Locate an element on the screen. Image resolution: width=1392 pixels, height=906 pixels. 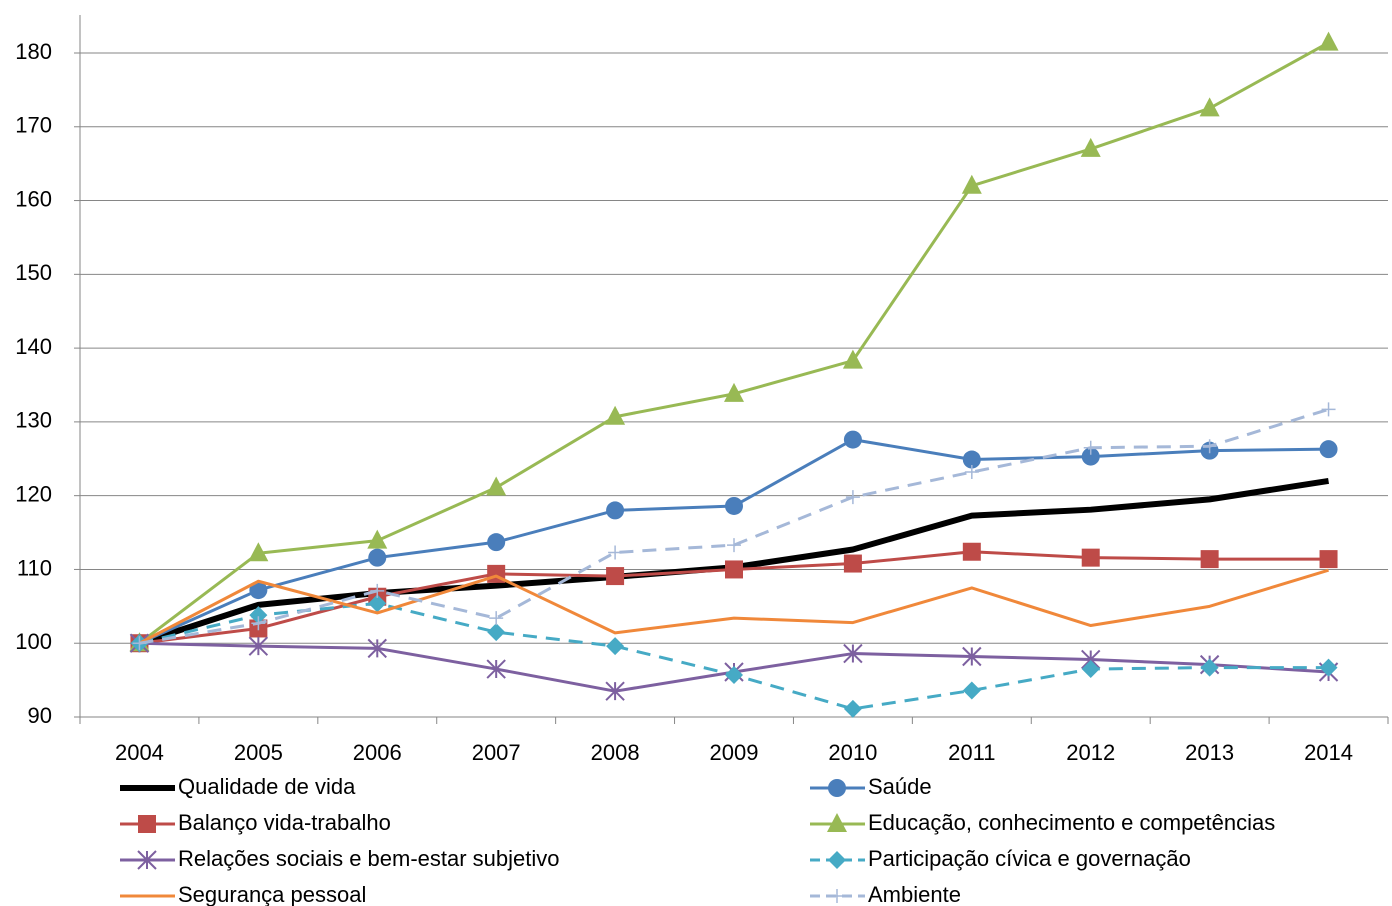
x-tick-label: 2009 is located at coordinates (734, 752).